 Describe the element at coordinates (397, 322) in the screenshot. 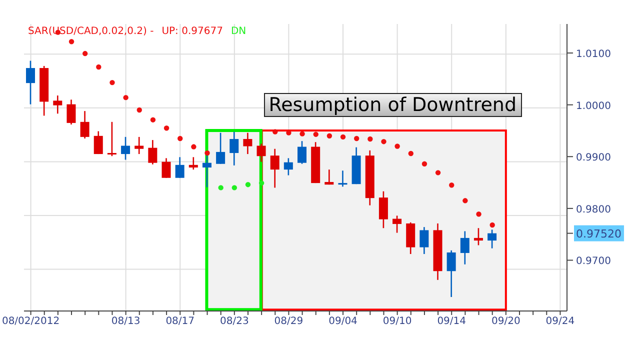

I see `x-tick-label: 09/10` at that location.